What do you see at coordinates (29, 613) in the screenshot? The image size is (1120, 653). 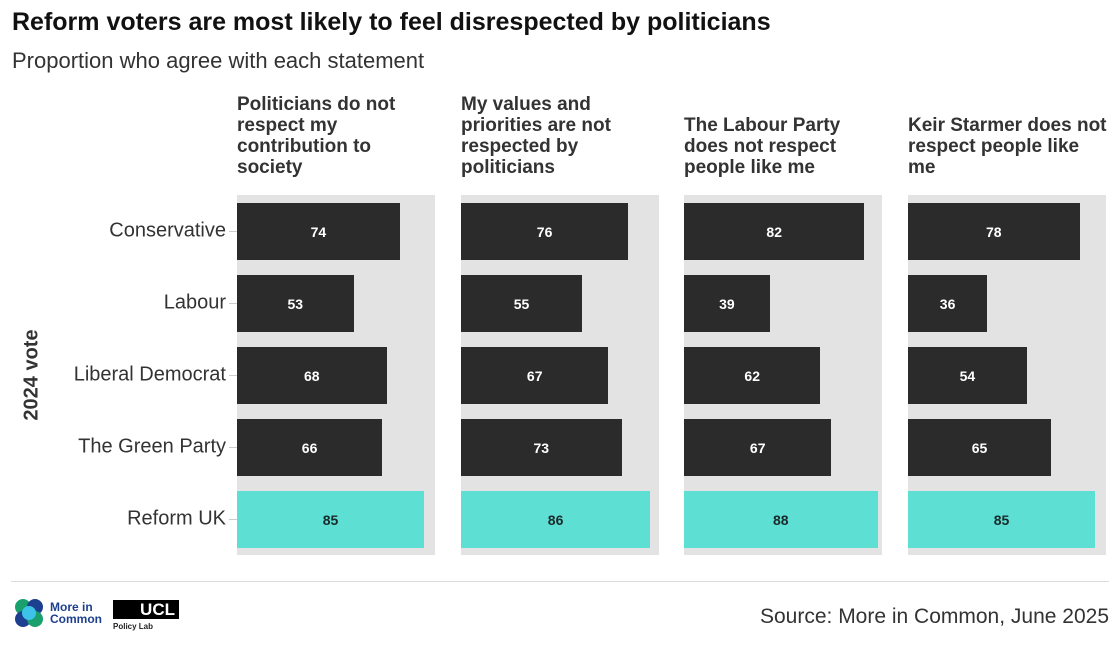 I see `more-in-common-logo-icon` at bounding box center [29, 613].